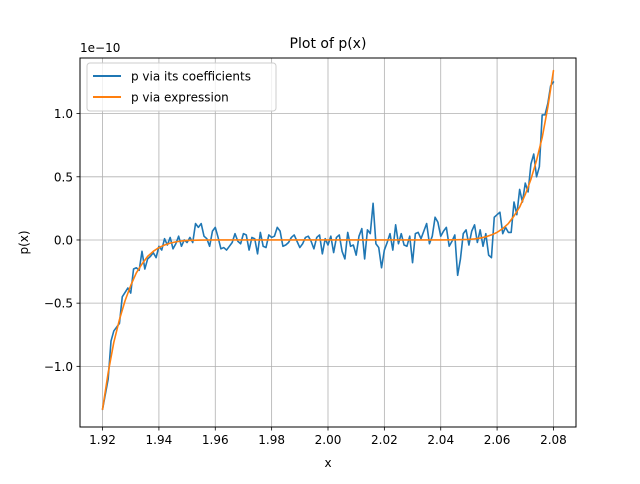 The height and width of the screenshot is (484, 640). I want to click on chart-title: Plot of p(x), so click(328, 44).